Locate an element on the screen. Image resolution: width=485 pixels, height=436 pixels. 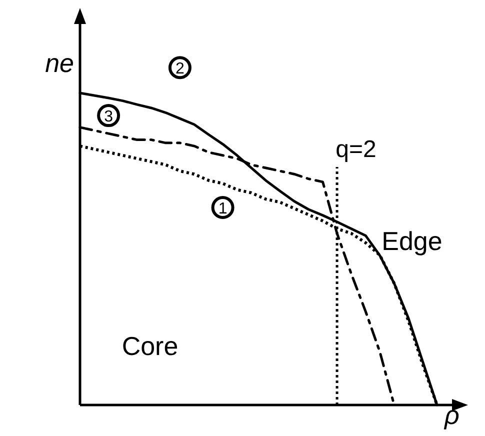
annotation: Core is located at coordinates (150, 346).